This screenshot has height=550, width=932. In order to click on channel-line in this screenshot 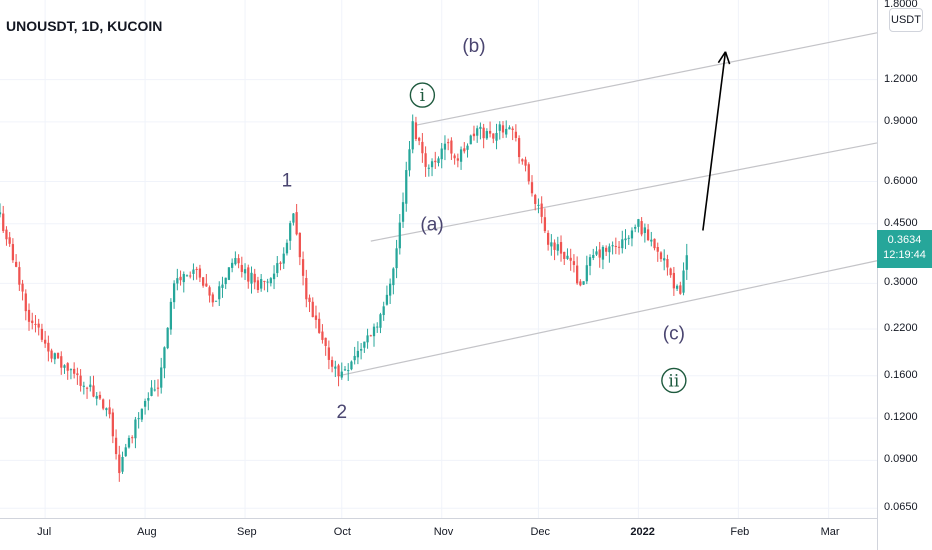, I will do `click(608, 318)`.